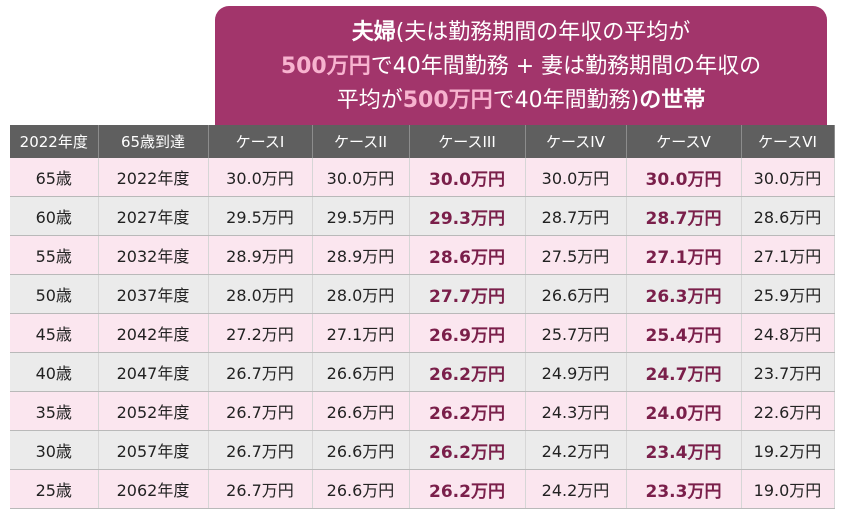 The width and height of the screenshot is (846, 527). I want to click on header-case-5: ケースV, so click(684, 141).